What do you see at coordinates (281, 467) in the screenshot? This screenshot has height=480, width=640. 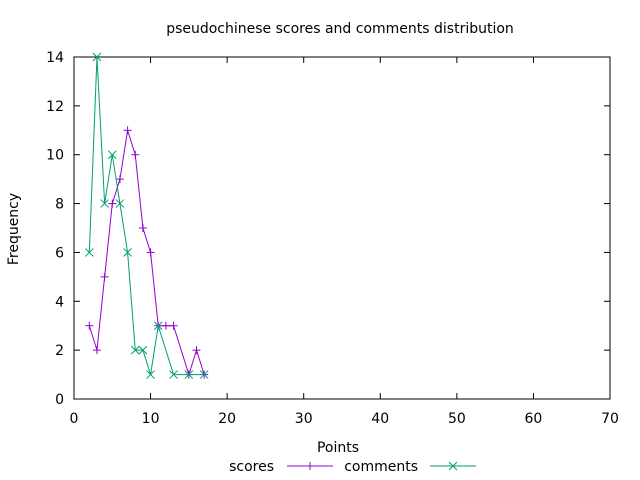 I see `legend-item-scores: scores` at bounding box center [281, 467].